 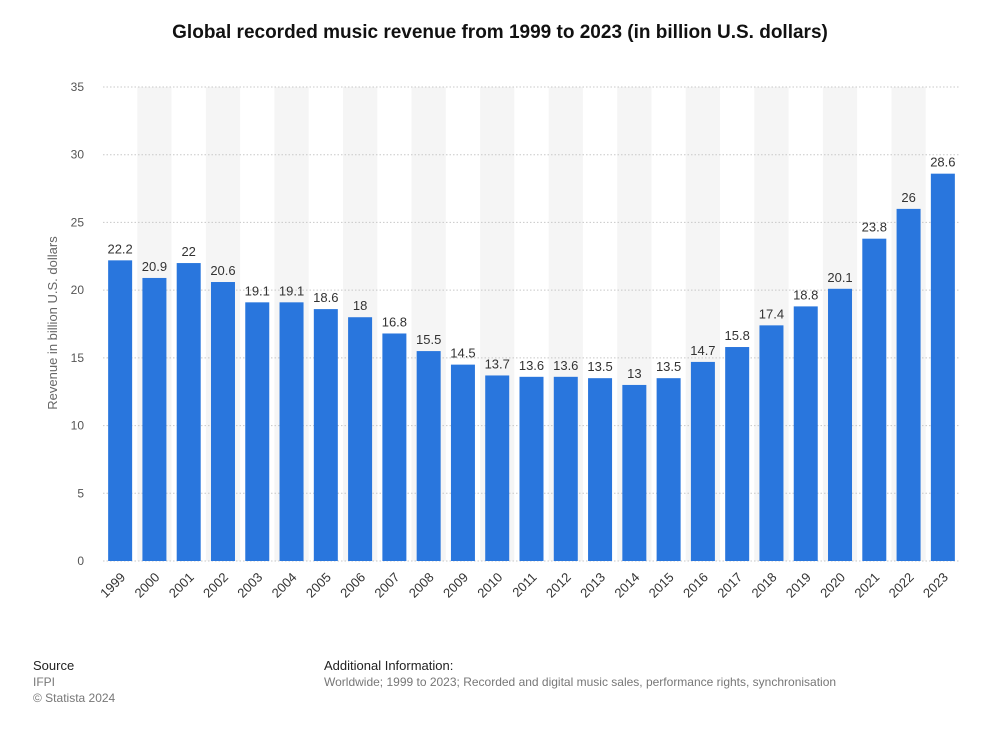 What do you see at coordinates (455, 585) in the screenshot?
I see `x-tick-label: 2009` at bounding box center [455, 585].